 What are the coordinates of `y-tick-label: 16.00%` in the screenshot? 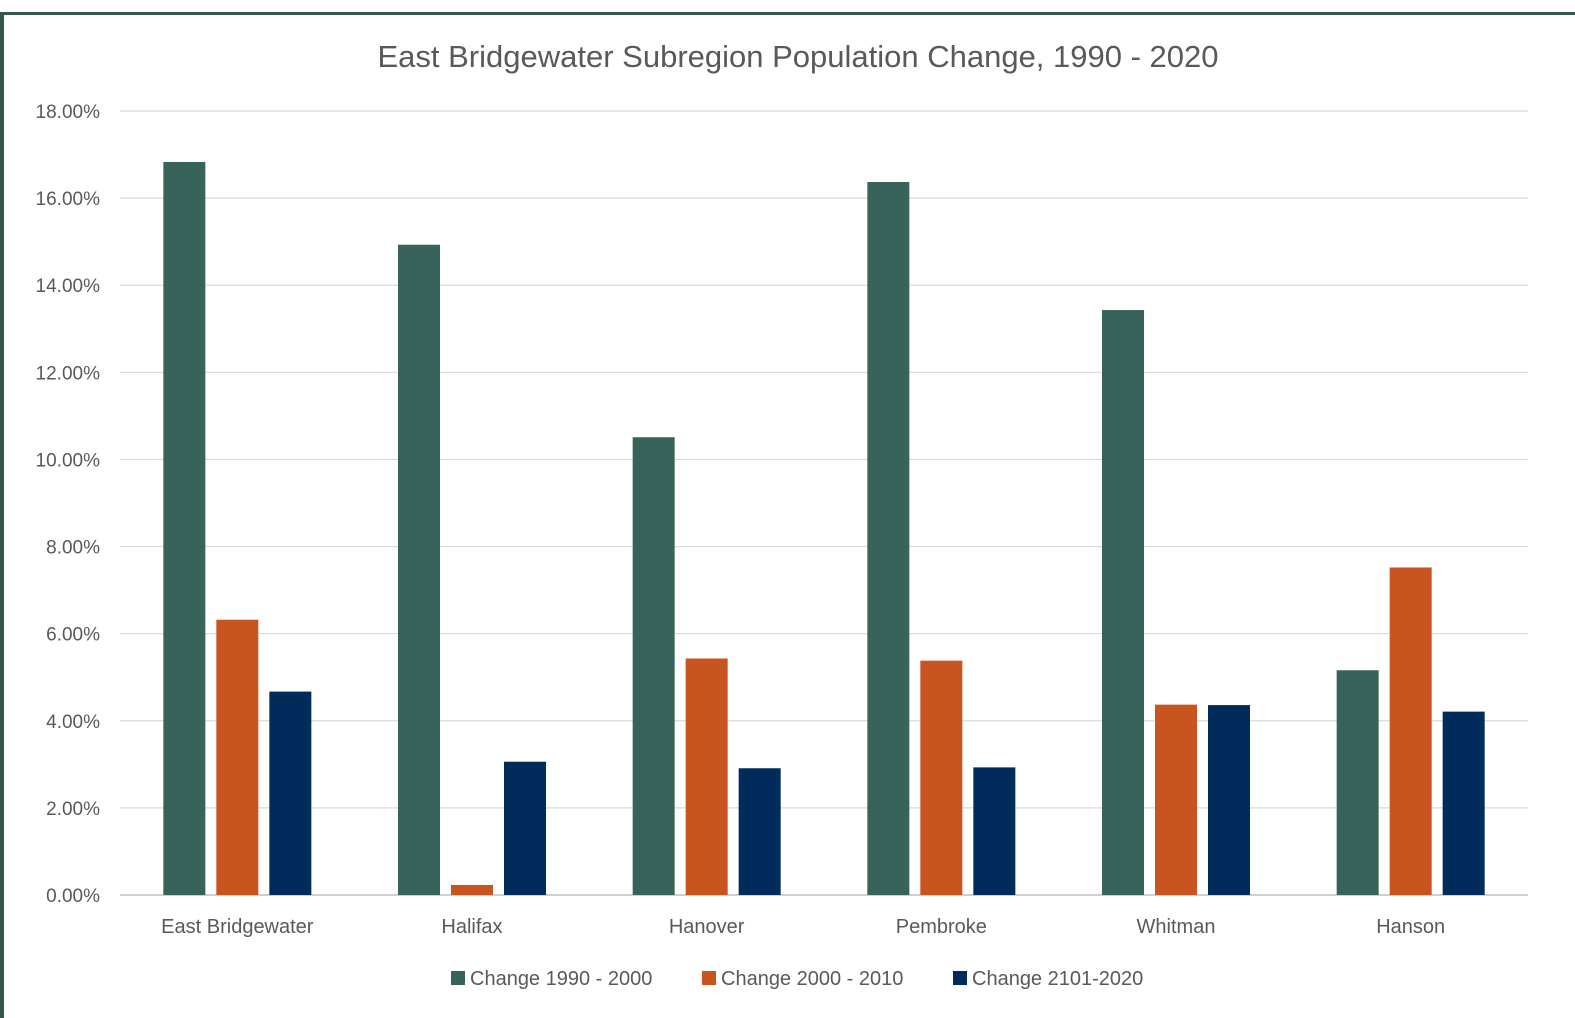 It's located at (68, 199).